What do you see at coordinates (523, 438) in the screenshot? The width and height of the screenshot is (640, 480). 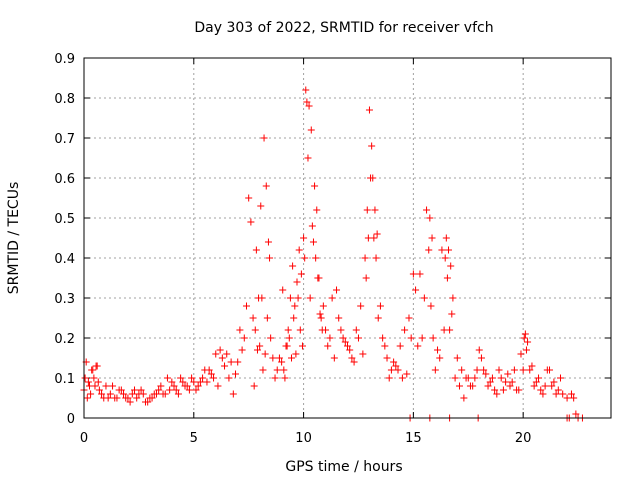 I see `x-tick-label: 20` at bounding box center [523, 438].